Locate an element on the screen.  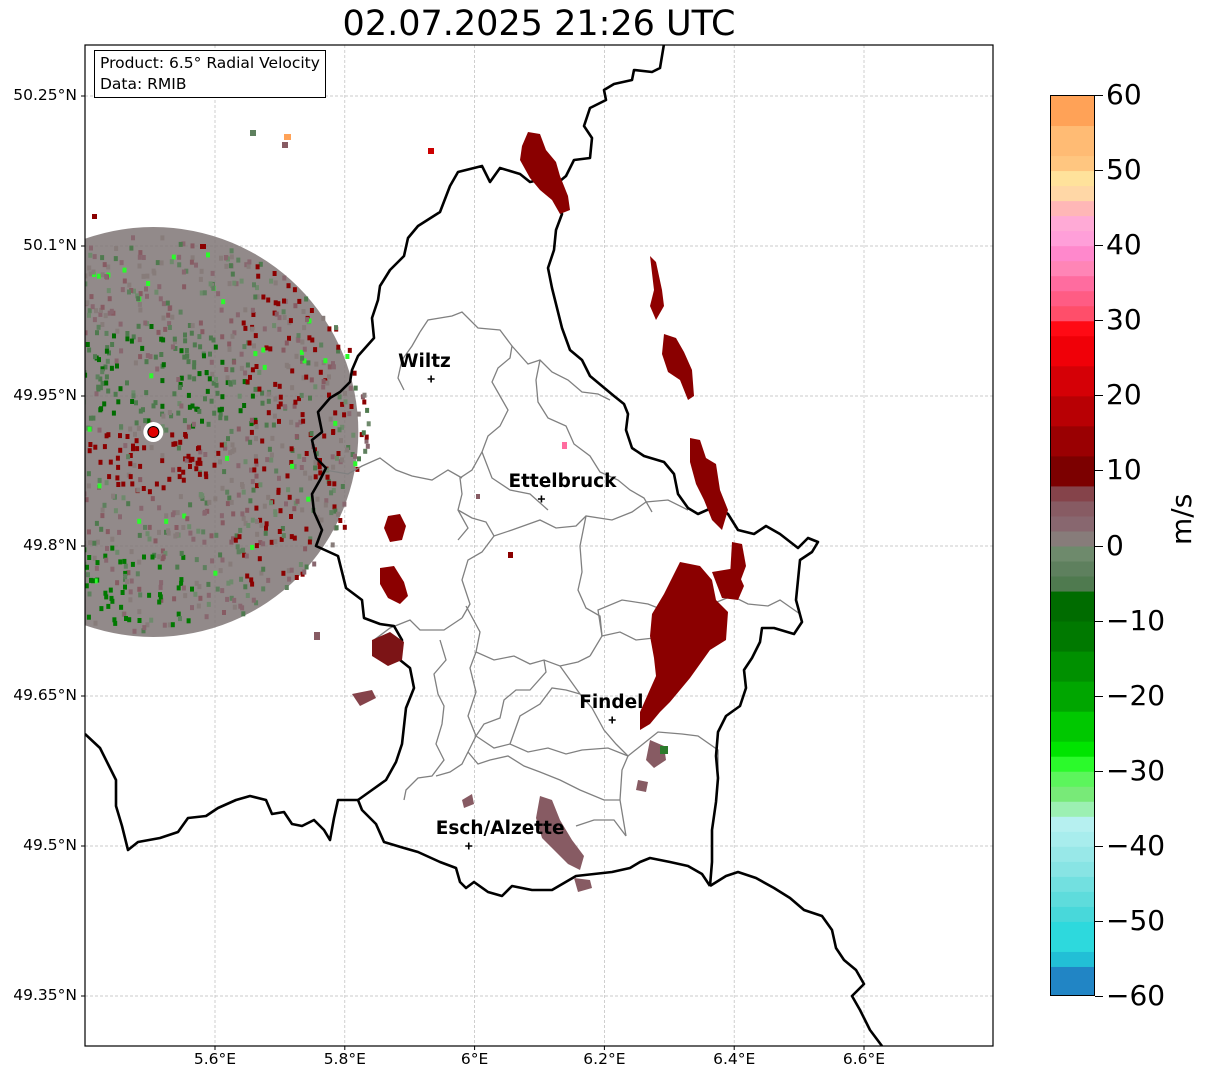
echo-pixel is located at coordinates (287, 137).